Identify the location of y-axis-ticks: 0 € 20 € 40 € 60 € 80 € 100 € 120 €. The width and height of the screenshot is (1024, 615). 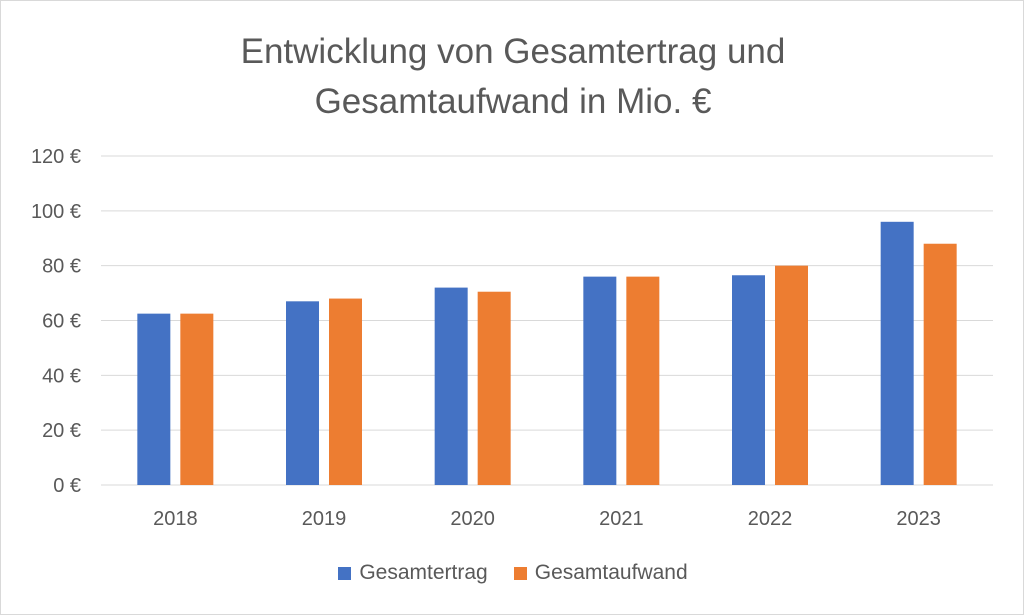
(56, 321).